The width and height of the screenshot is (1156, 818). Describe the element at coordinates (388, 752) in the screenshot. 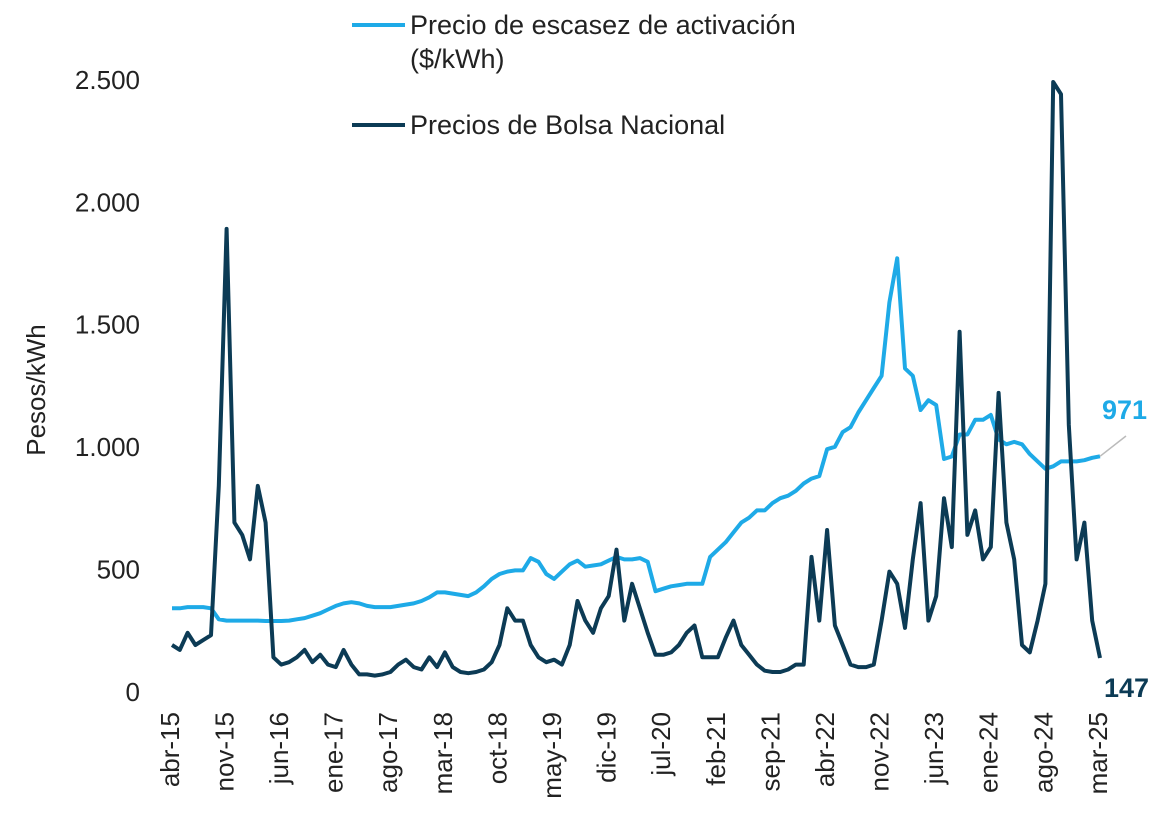

I see `x-tick-label: ago-17` at that location.